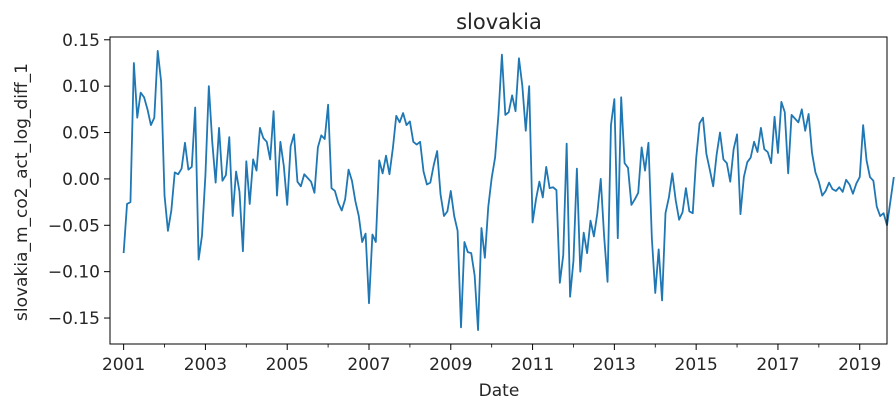  I want to click on y-tick-label: −0.10, so click(74, 273).